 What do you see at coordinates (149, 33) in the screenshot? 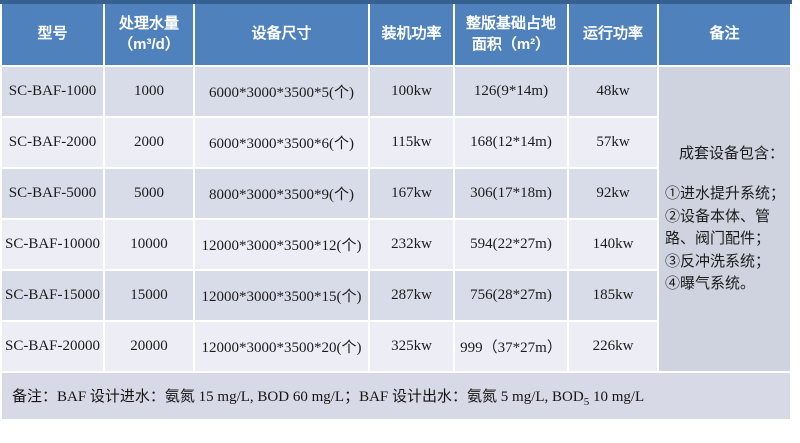
I see `header-capacity: 处理水量 （m³/d）` at bounding box center [149, 33].